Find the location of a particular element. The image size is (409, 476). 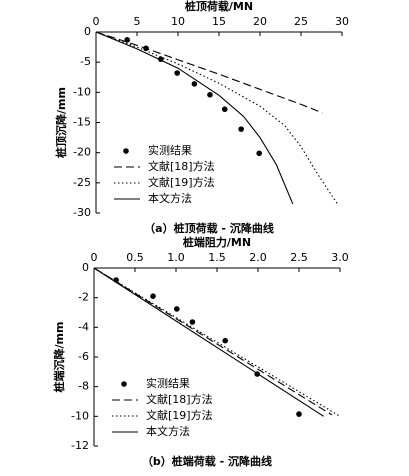

x-tick-label: 10 is located at coordinates (178, 21).